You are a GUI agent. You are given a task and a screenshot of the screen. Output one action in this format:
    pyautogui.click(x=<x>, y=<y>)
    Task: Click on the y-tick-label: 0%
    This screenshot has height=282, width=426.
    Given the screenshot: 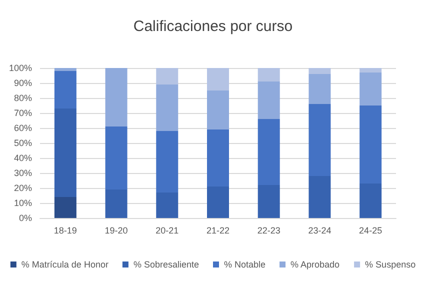 What is the action you would take?
    pyautogui.click(x=25, y=218)
    